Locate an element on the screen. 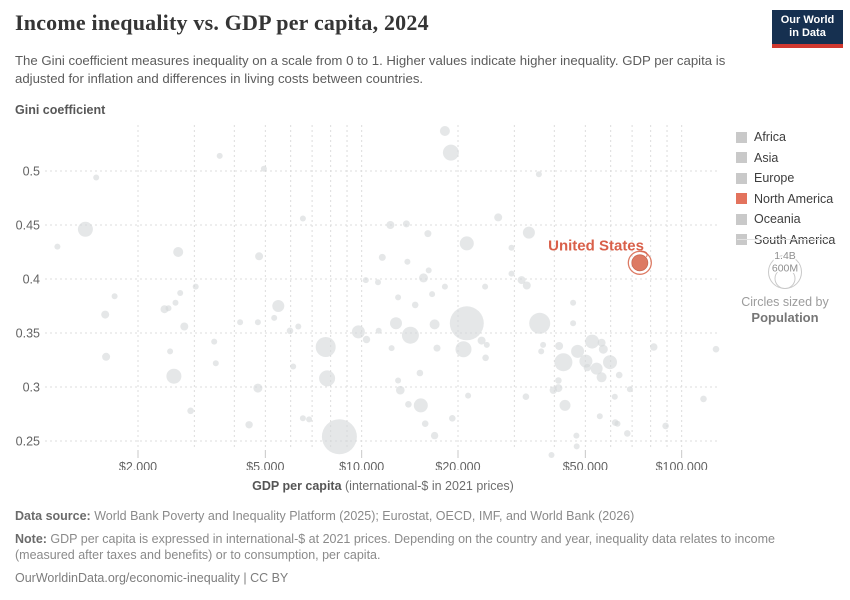  legend-item-oceania: Oceania is located at coordinates (785, 219).